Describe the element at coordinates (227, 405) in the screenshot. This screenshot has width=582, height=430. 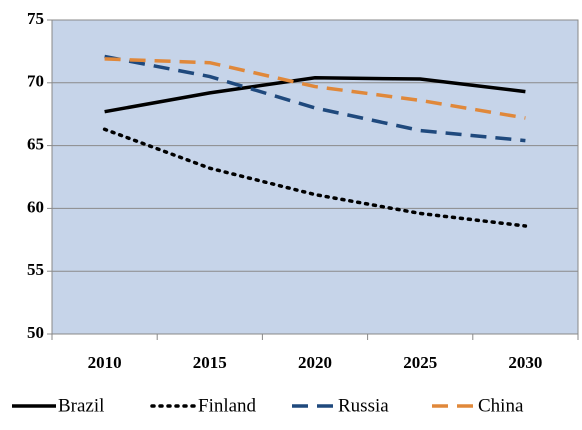
I see `legend-label: Finland` at that location.